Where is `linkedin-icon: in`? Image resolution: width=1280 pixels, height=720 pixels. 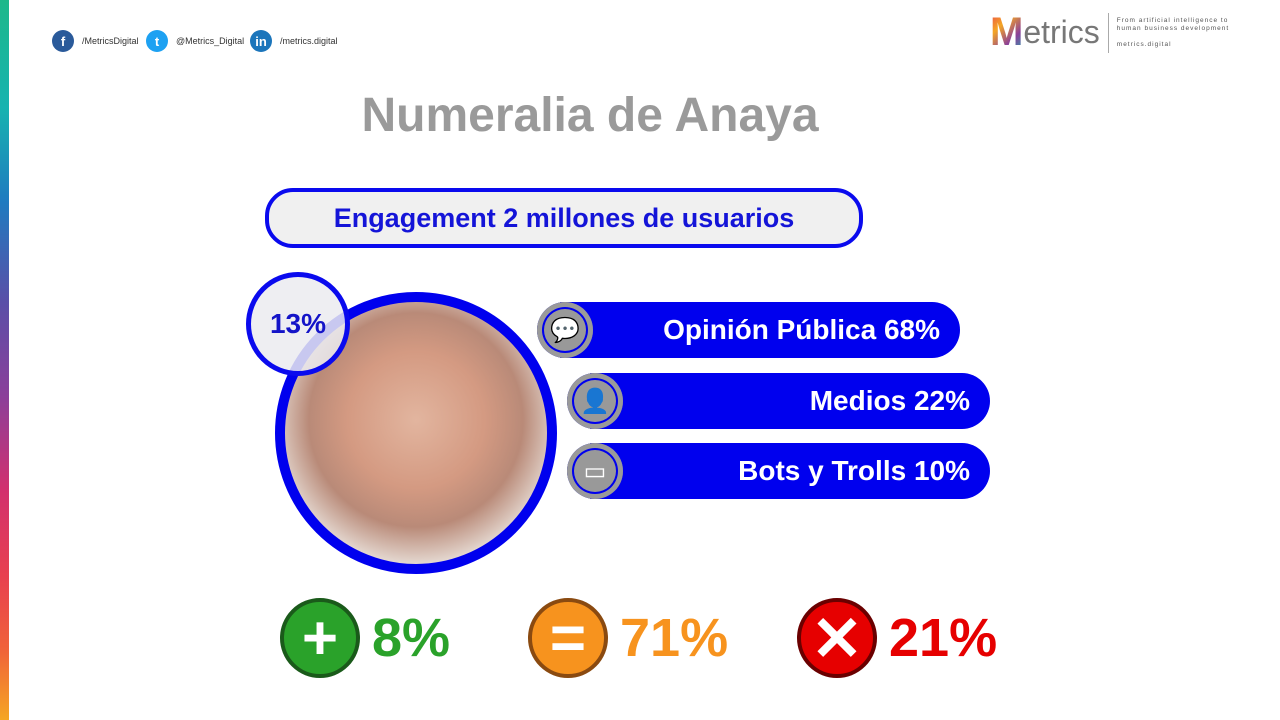
linkedin-icon: in is located at coordinates (261, 41).